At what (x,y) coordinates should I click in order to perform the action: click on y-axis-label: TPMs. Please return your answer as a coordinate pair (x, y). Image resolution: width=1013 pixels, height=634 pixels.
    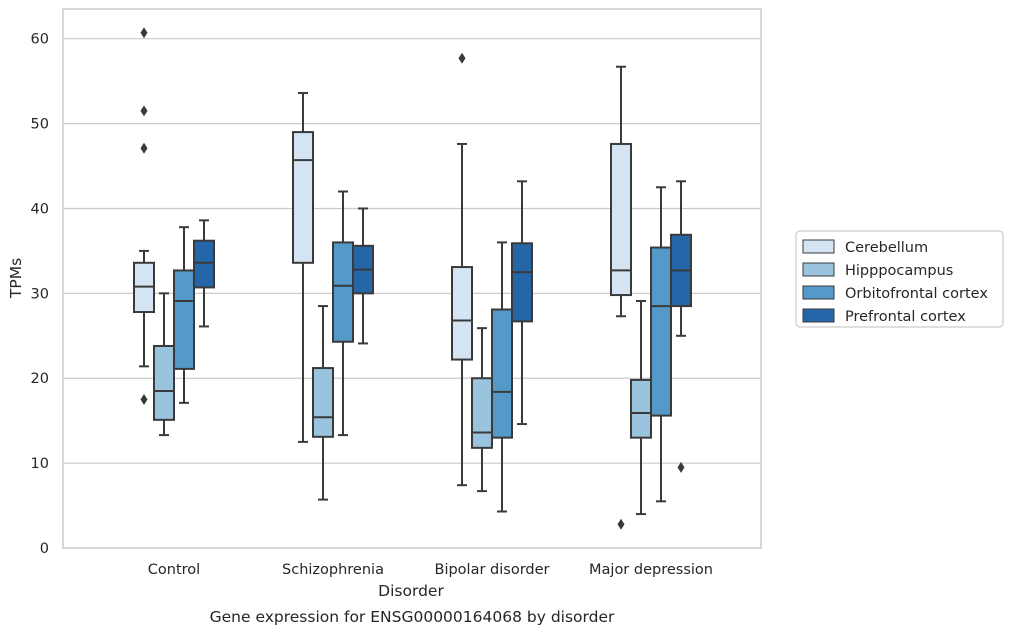
    Looking at the image, I should click on (16, 278).